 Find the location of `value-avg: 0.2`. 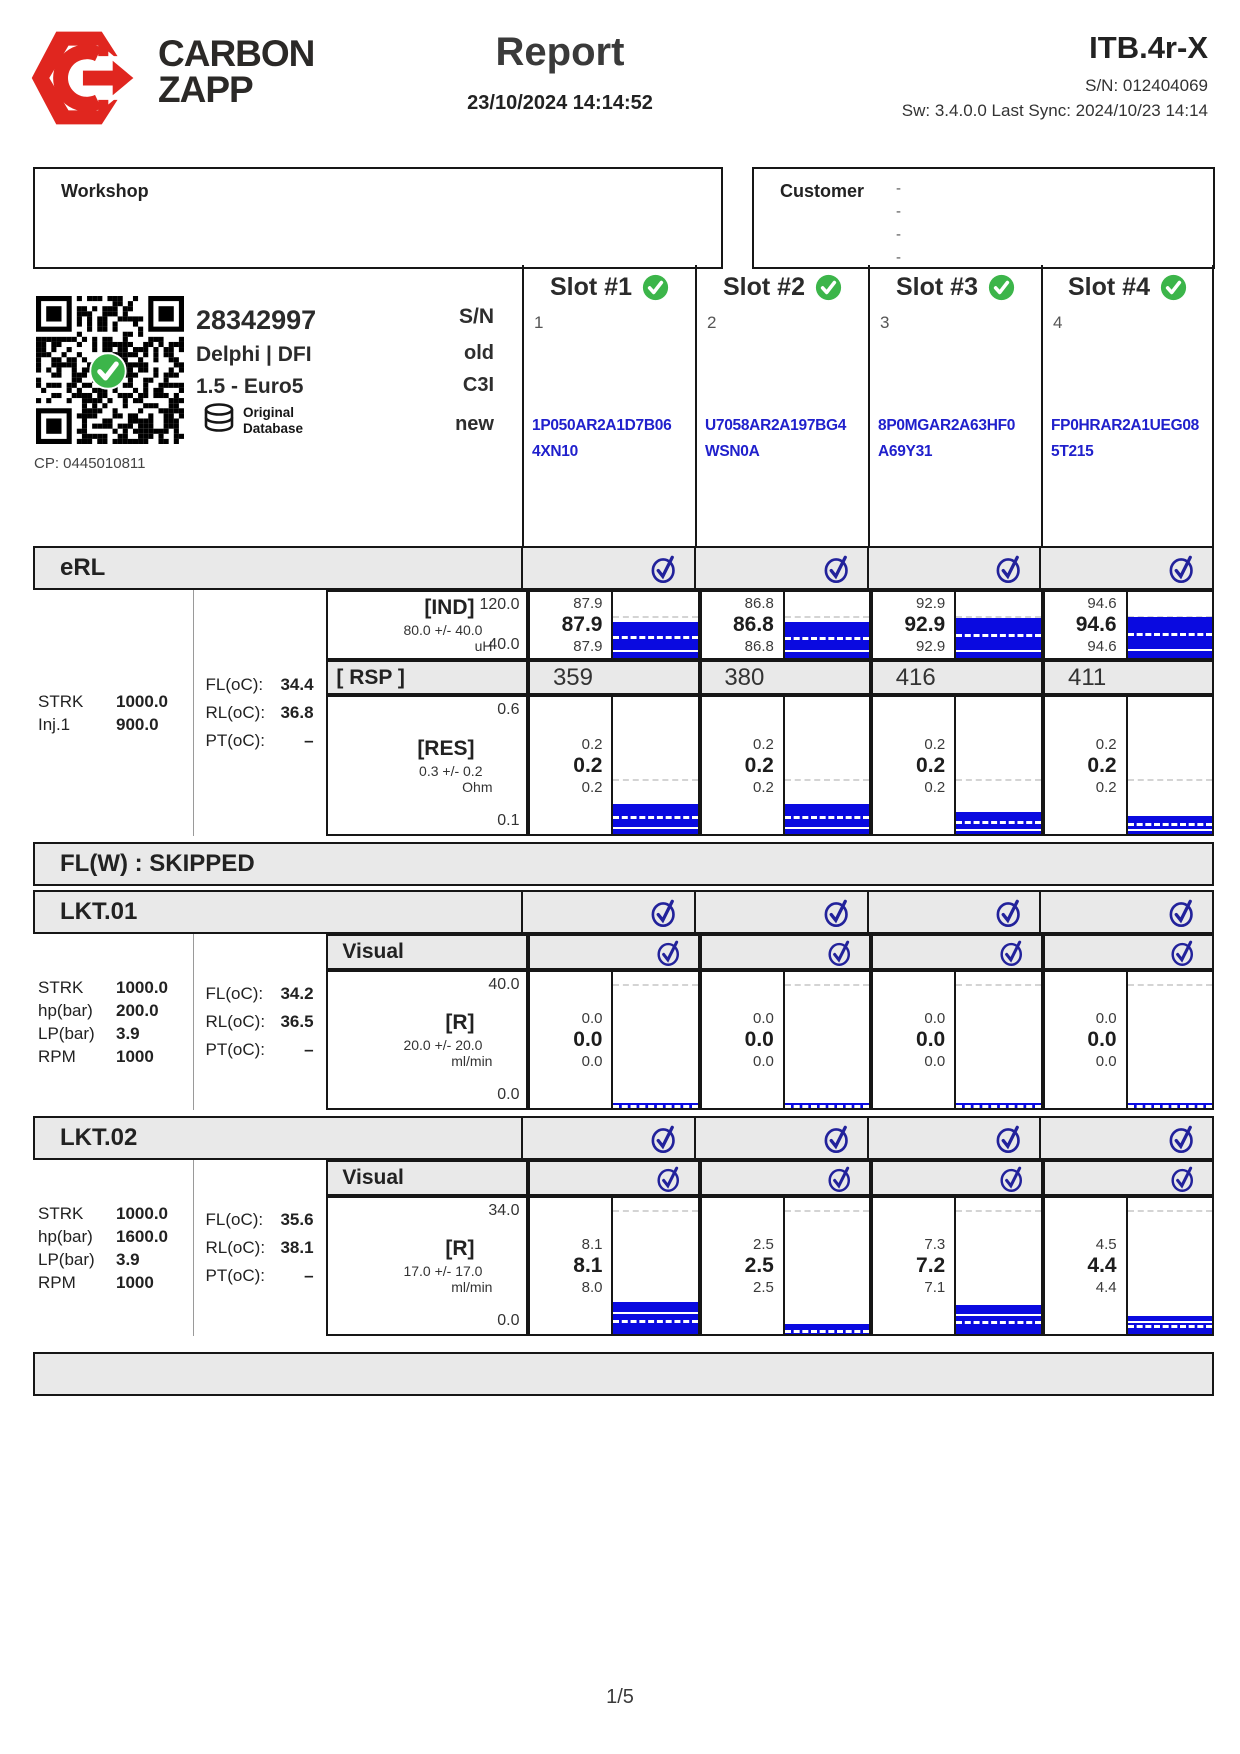

value-avg: 0.2 is located at coordinates (931, 765).